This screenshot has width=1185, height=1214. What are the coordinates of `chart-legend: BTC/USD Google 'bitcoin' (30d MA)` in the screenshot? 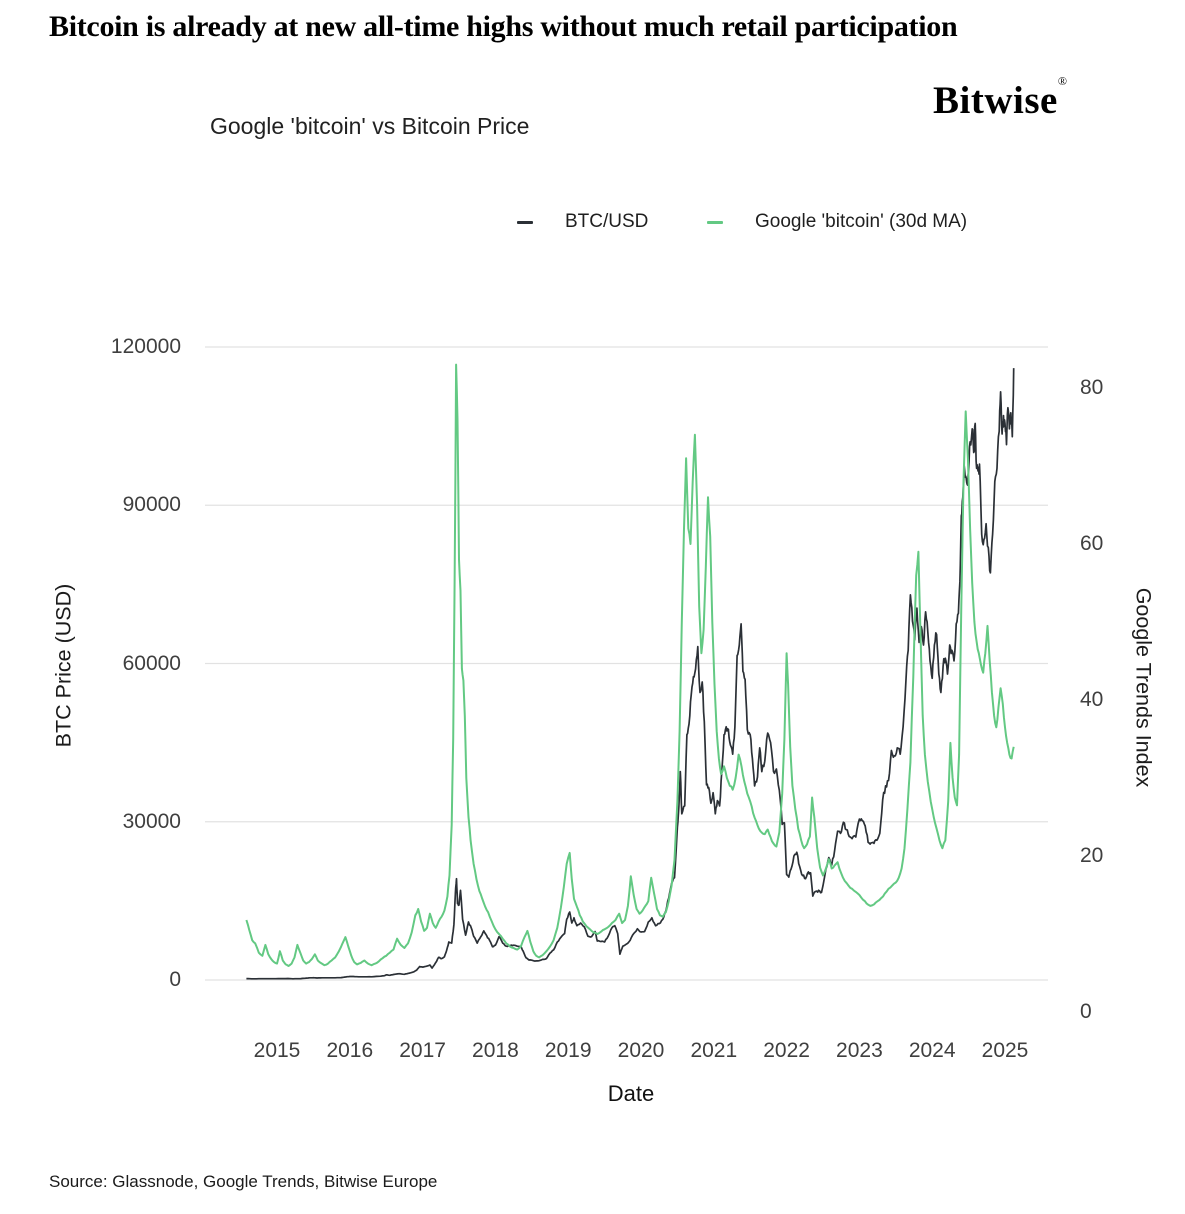 It's located at (592, 226).